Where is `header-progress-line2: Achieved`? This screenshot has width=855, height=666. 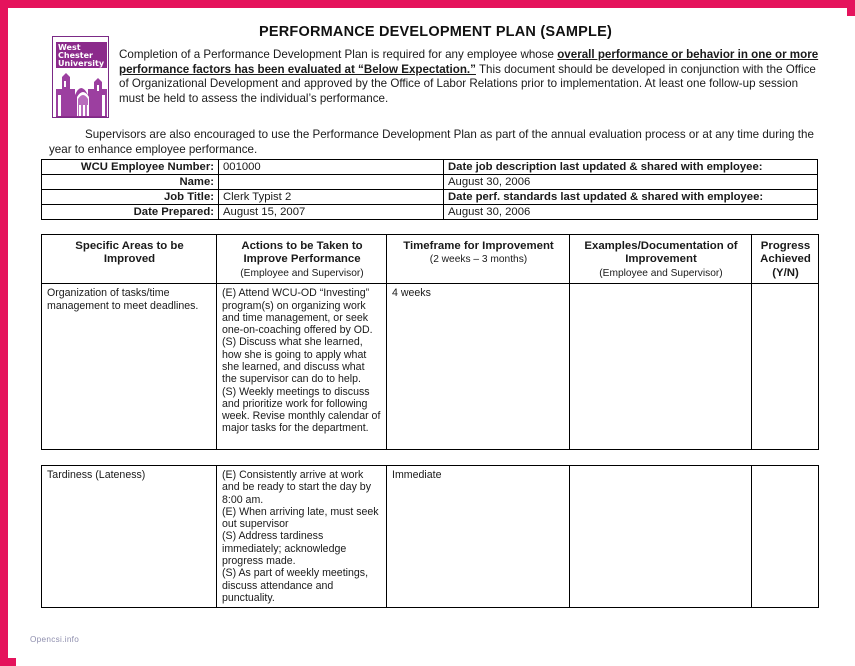 header-progress-line2: Achieved is located at coordinates (785, 259).